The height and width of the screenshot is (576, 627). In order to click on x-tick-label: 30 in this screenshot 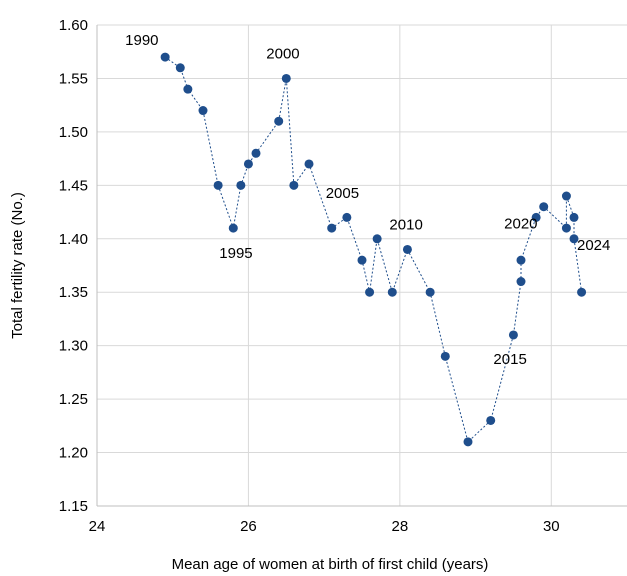, I will do `click(551, 526)`.